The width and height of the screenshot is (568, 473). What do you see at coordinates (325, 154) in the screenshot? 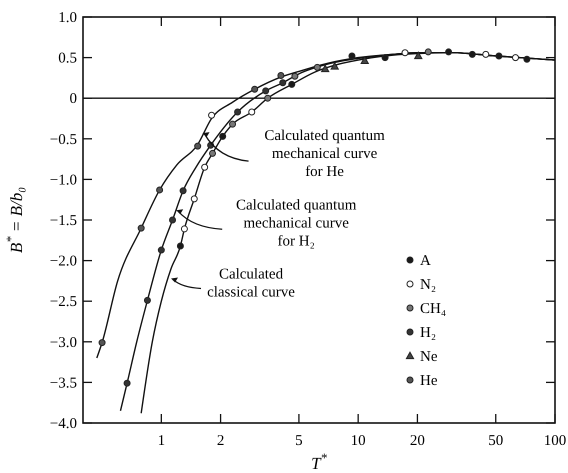
I see `annotation: Calculated quantum mechanical curve for He` at bounding box center [325, 154].